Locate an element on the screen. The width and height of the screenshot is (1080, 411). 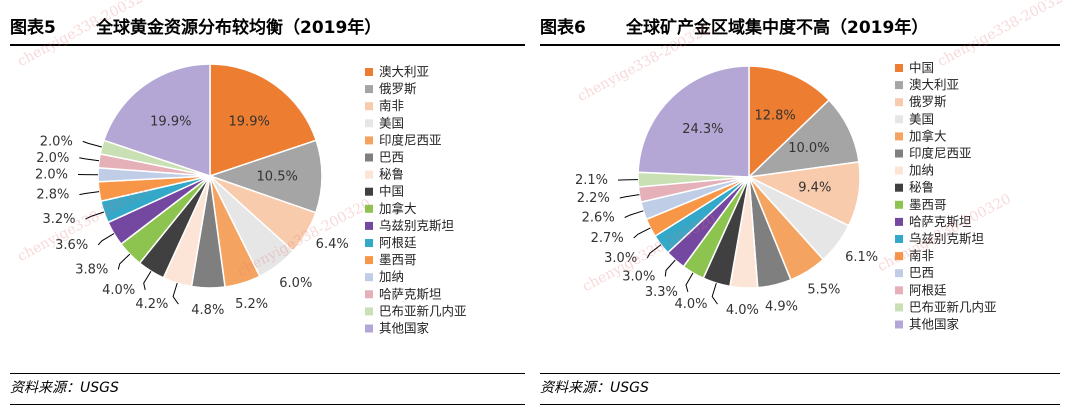
data-label: 6.4% is located at coordinates (332, 244).